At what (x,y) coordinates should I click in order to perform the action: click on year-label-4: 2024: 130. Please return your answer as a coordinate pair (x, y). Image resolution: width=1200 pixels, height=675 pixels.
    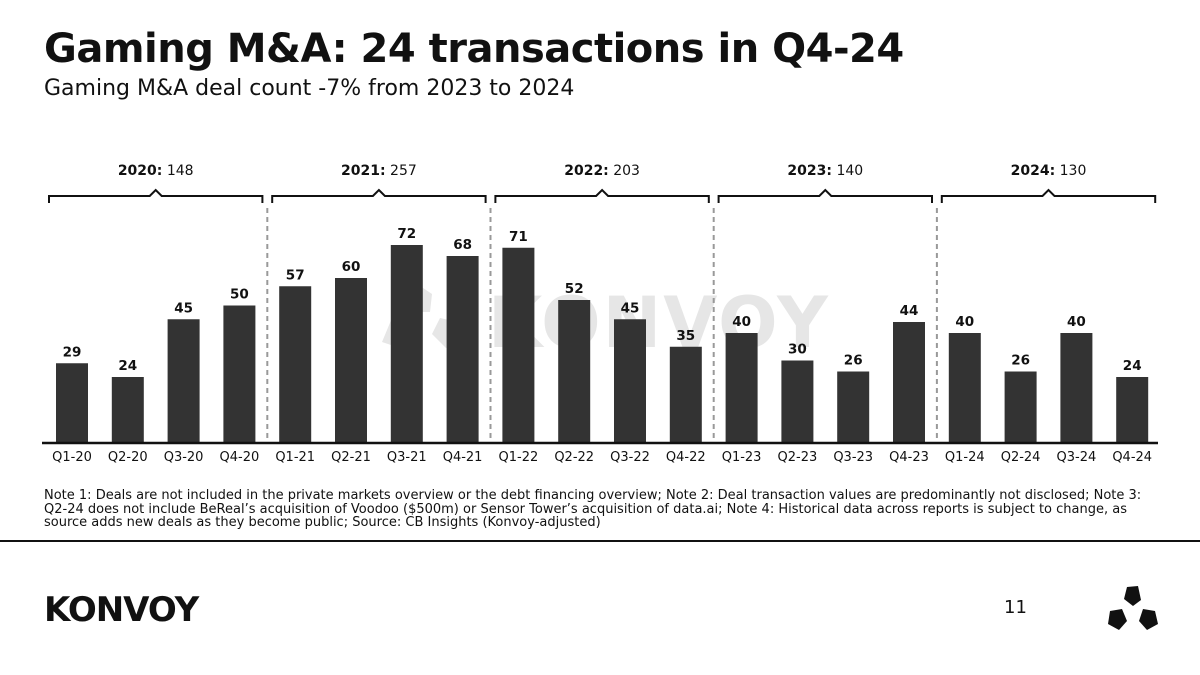
    Looking at the image, I should click on (1049, 171).